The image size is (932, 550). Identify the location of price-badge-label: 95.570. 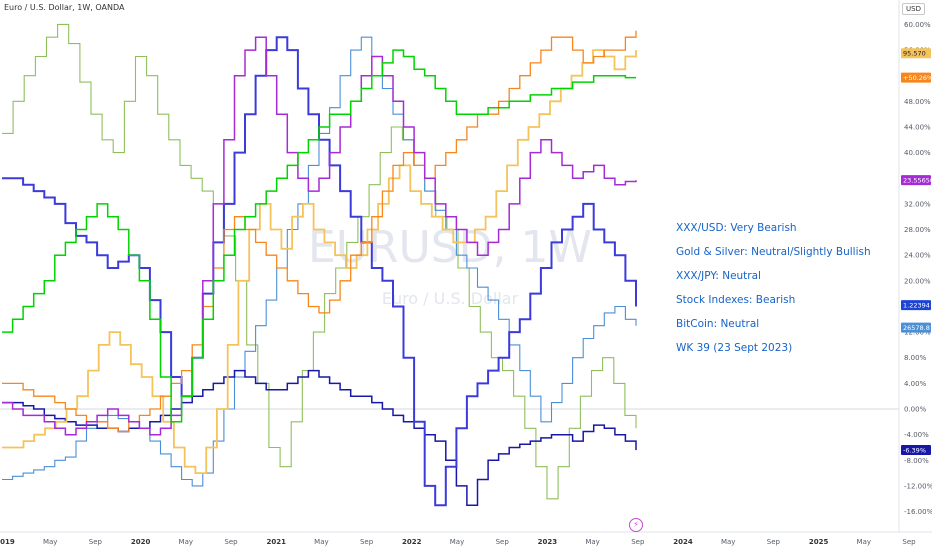
(914, 54).